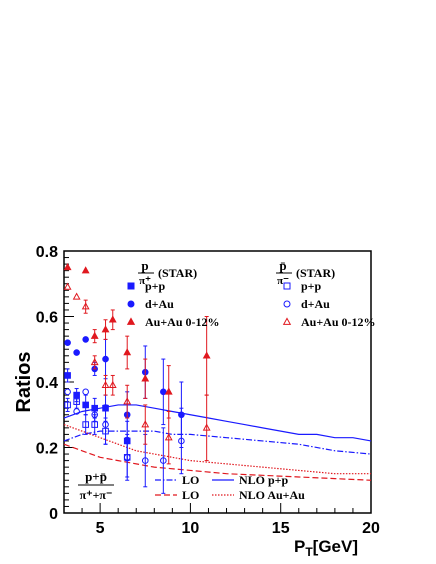  I want to click on curve-legend-label: NLO p+p, so click(264, 480).